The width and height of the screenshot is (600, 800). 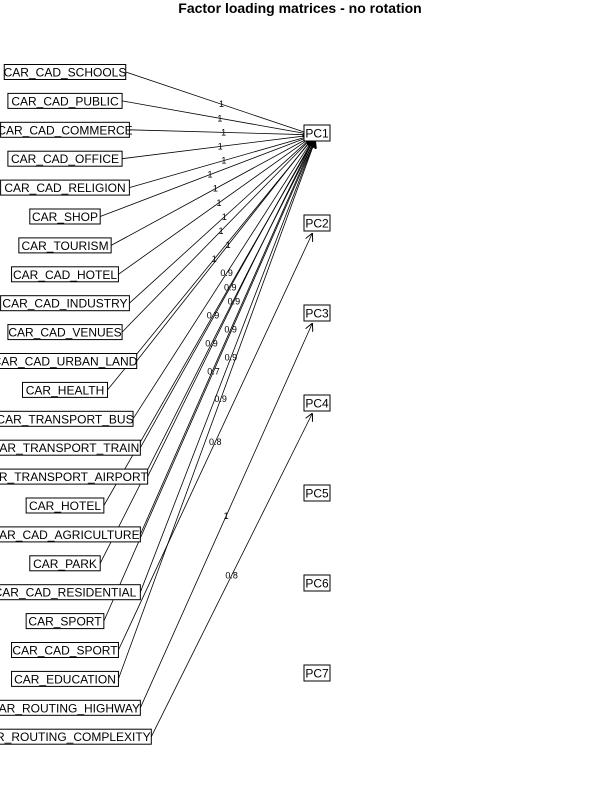 I want to click on variable-node-car-cad-sport: CAR_CAD_SPORT, so click(x=65, y=650).